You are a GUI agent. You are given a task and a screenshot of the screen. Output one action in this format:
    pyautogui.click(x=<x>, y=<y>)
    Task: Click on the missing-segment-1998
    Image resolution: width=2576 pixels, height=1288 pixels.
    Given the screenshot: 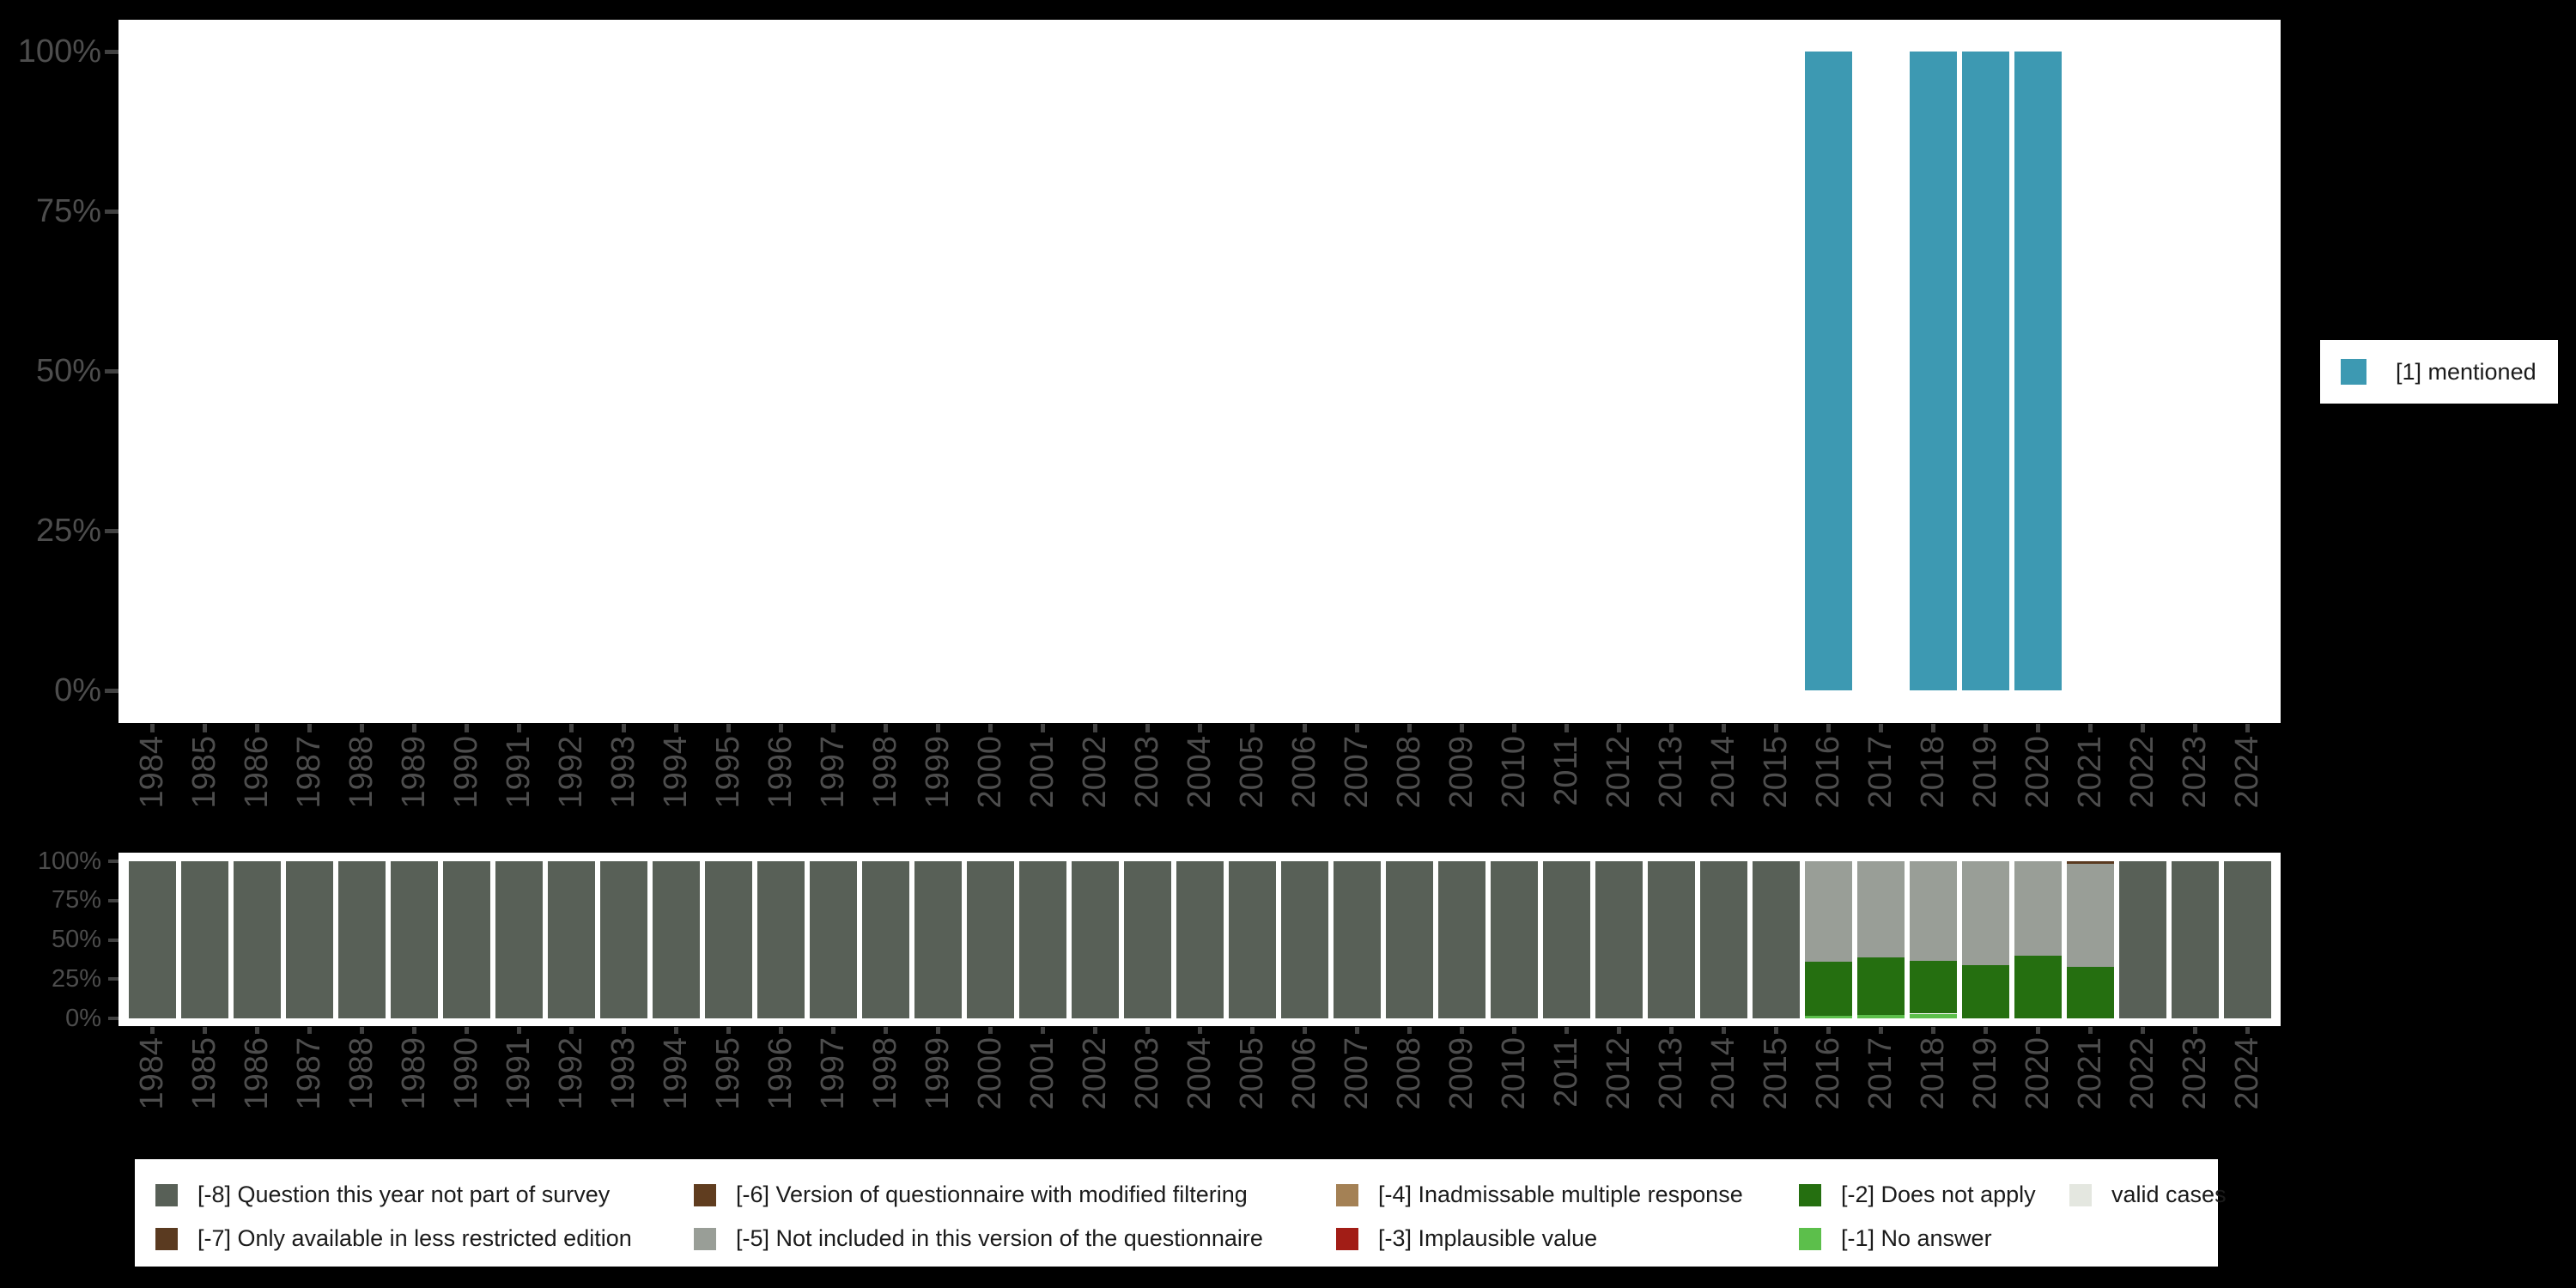 What is the action you would take?
    pyautogui.click(x=885, y=940)
    